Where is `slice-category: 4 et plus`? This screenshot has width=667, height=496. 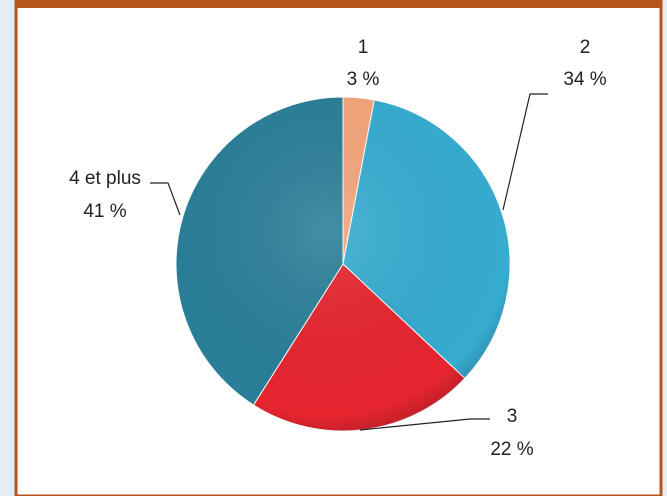
slice-category: 4 et plus is located at coordinates (105, 178).